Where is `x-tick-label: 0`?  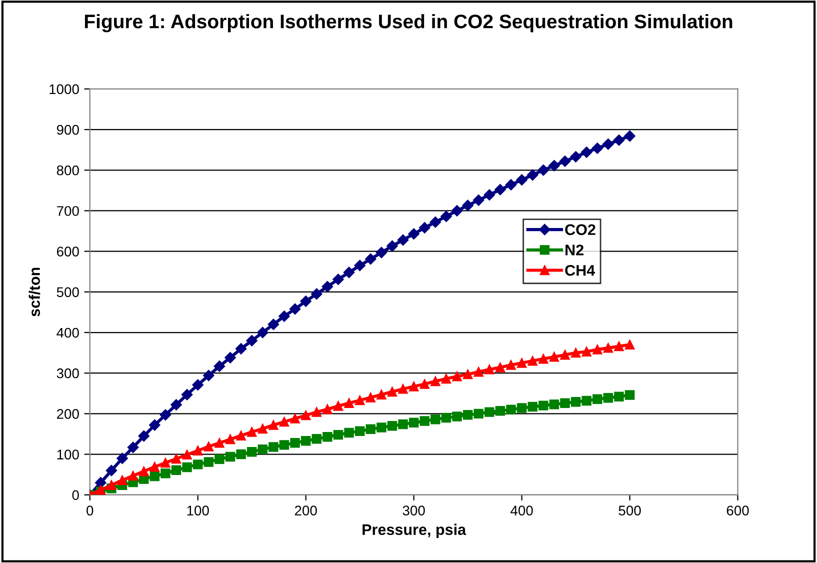 x-tick-label: 0 is located at coordinates (90, 511).